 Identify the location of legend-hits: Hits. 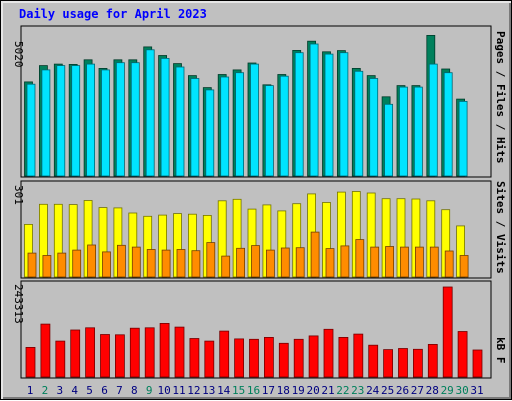
(500, 150).